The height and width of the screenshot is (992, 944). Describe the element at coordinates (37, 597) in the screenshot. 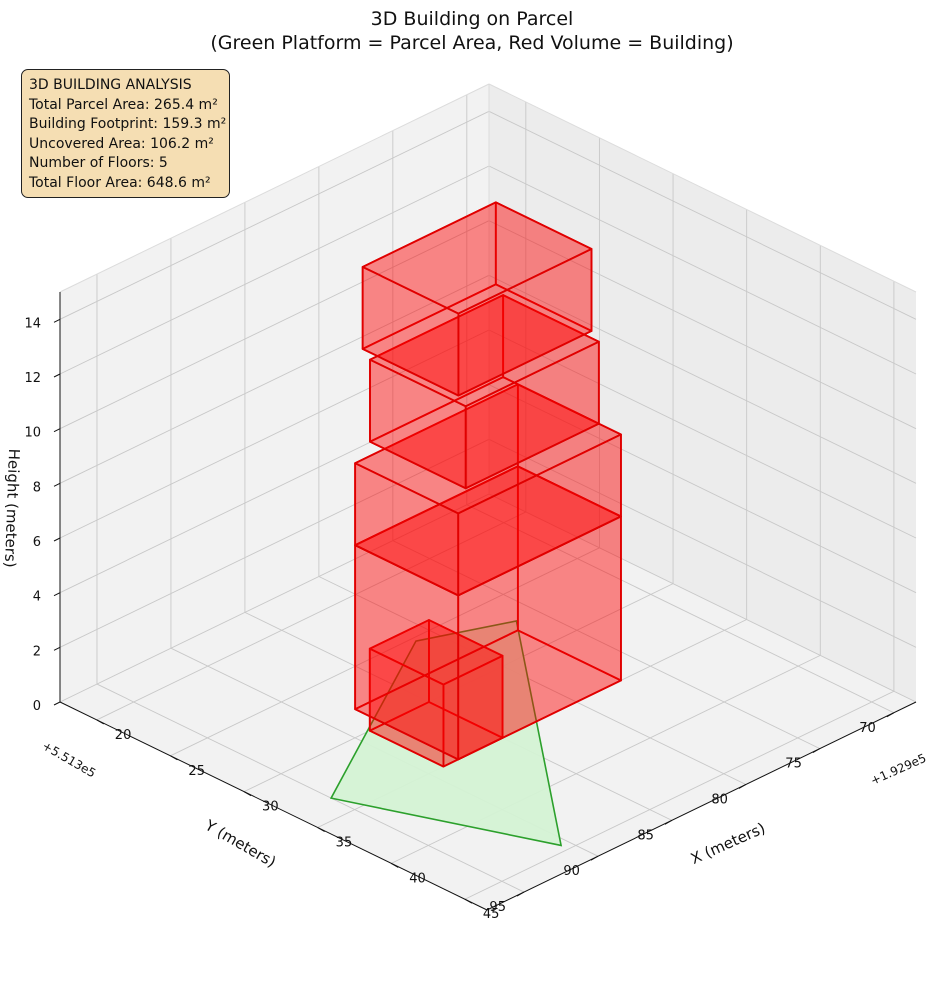

I see `z-tick-4-label: 4` at that location.